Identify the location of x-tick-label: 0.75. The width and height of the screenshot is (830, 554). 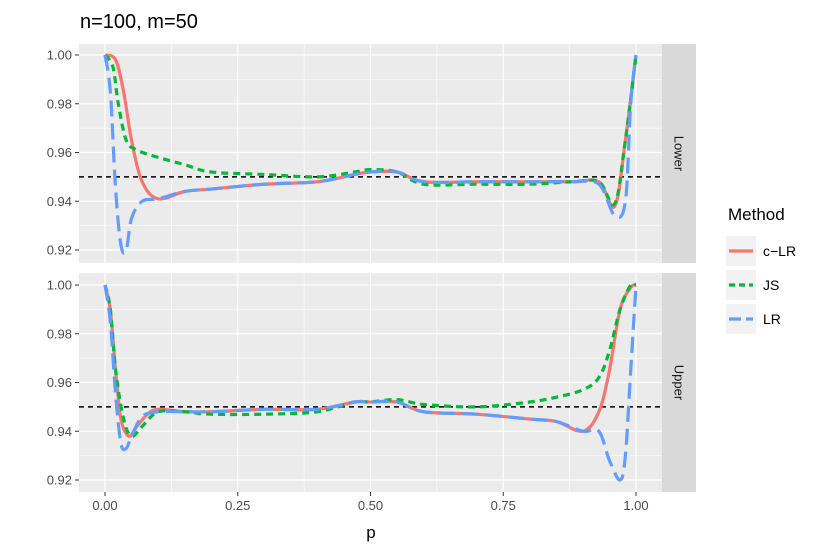
(503, 505).